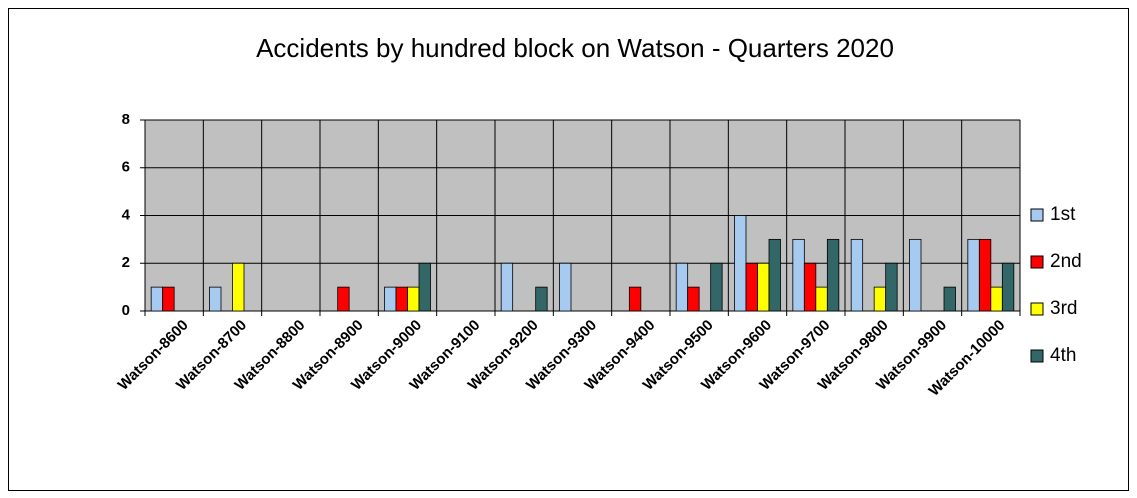  I want to click on y-tick-label: 0, so click(126, 310).